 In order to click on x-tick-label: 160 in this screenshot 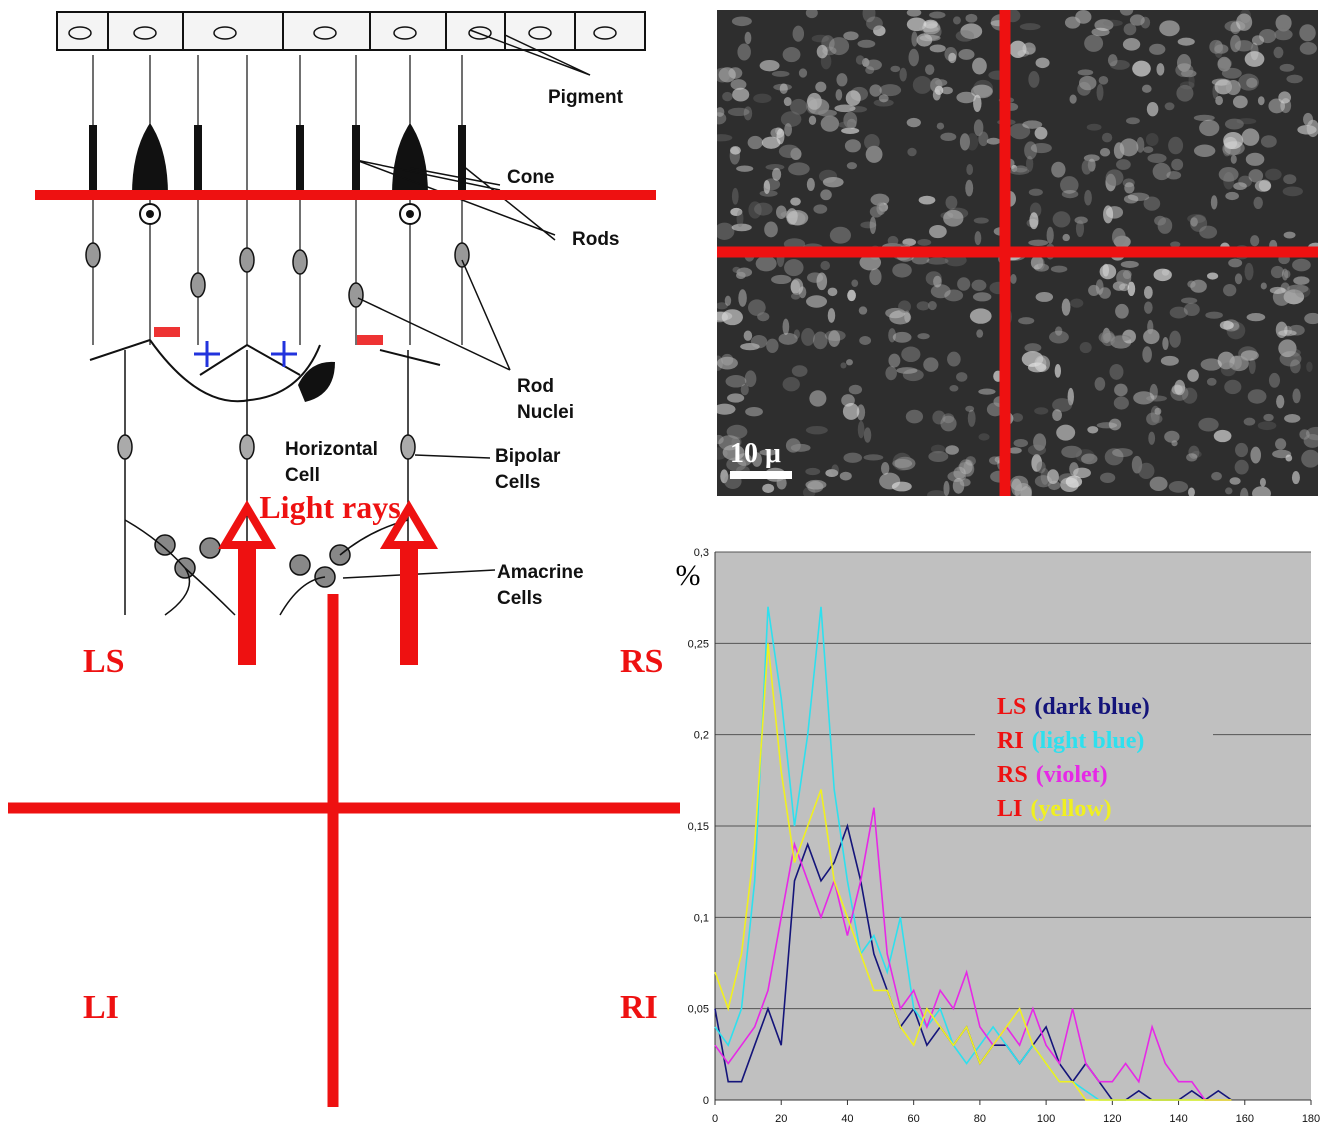, I will do `click(1245, 1119)`.